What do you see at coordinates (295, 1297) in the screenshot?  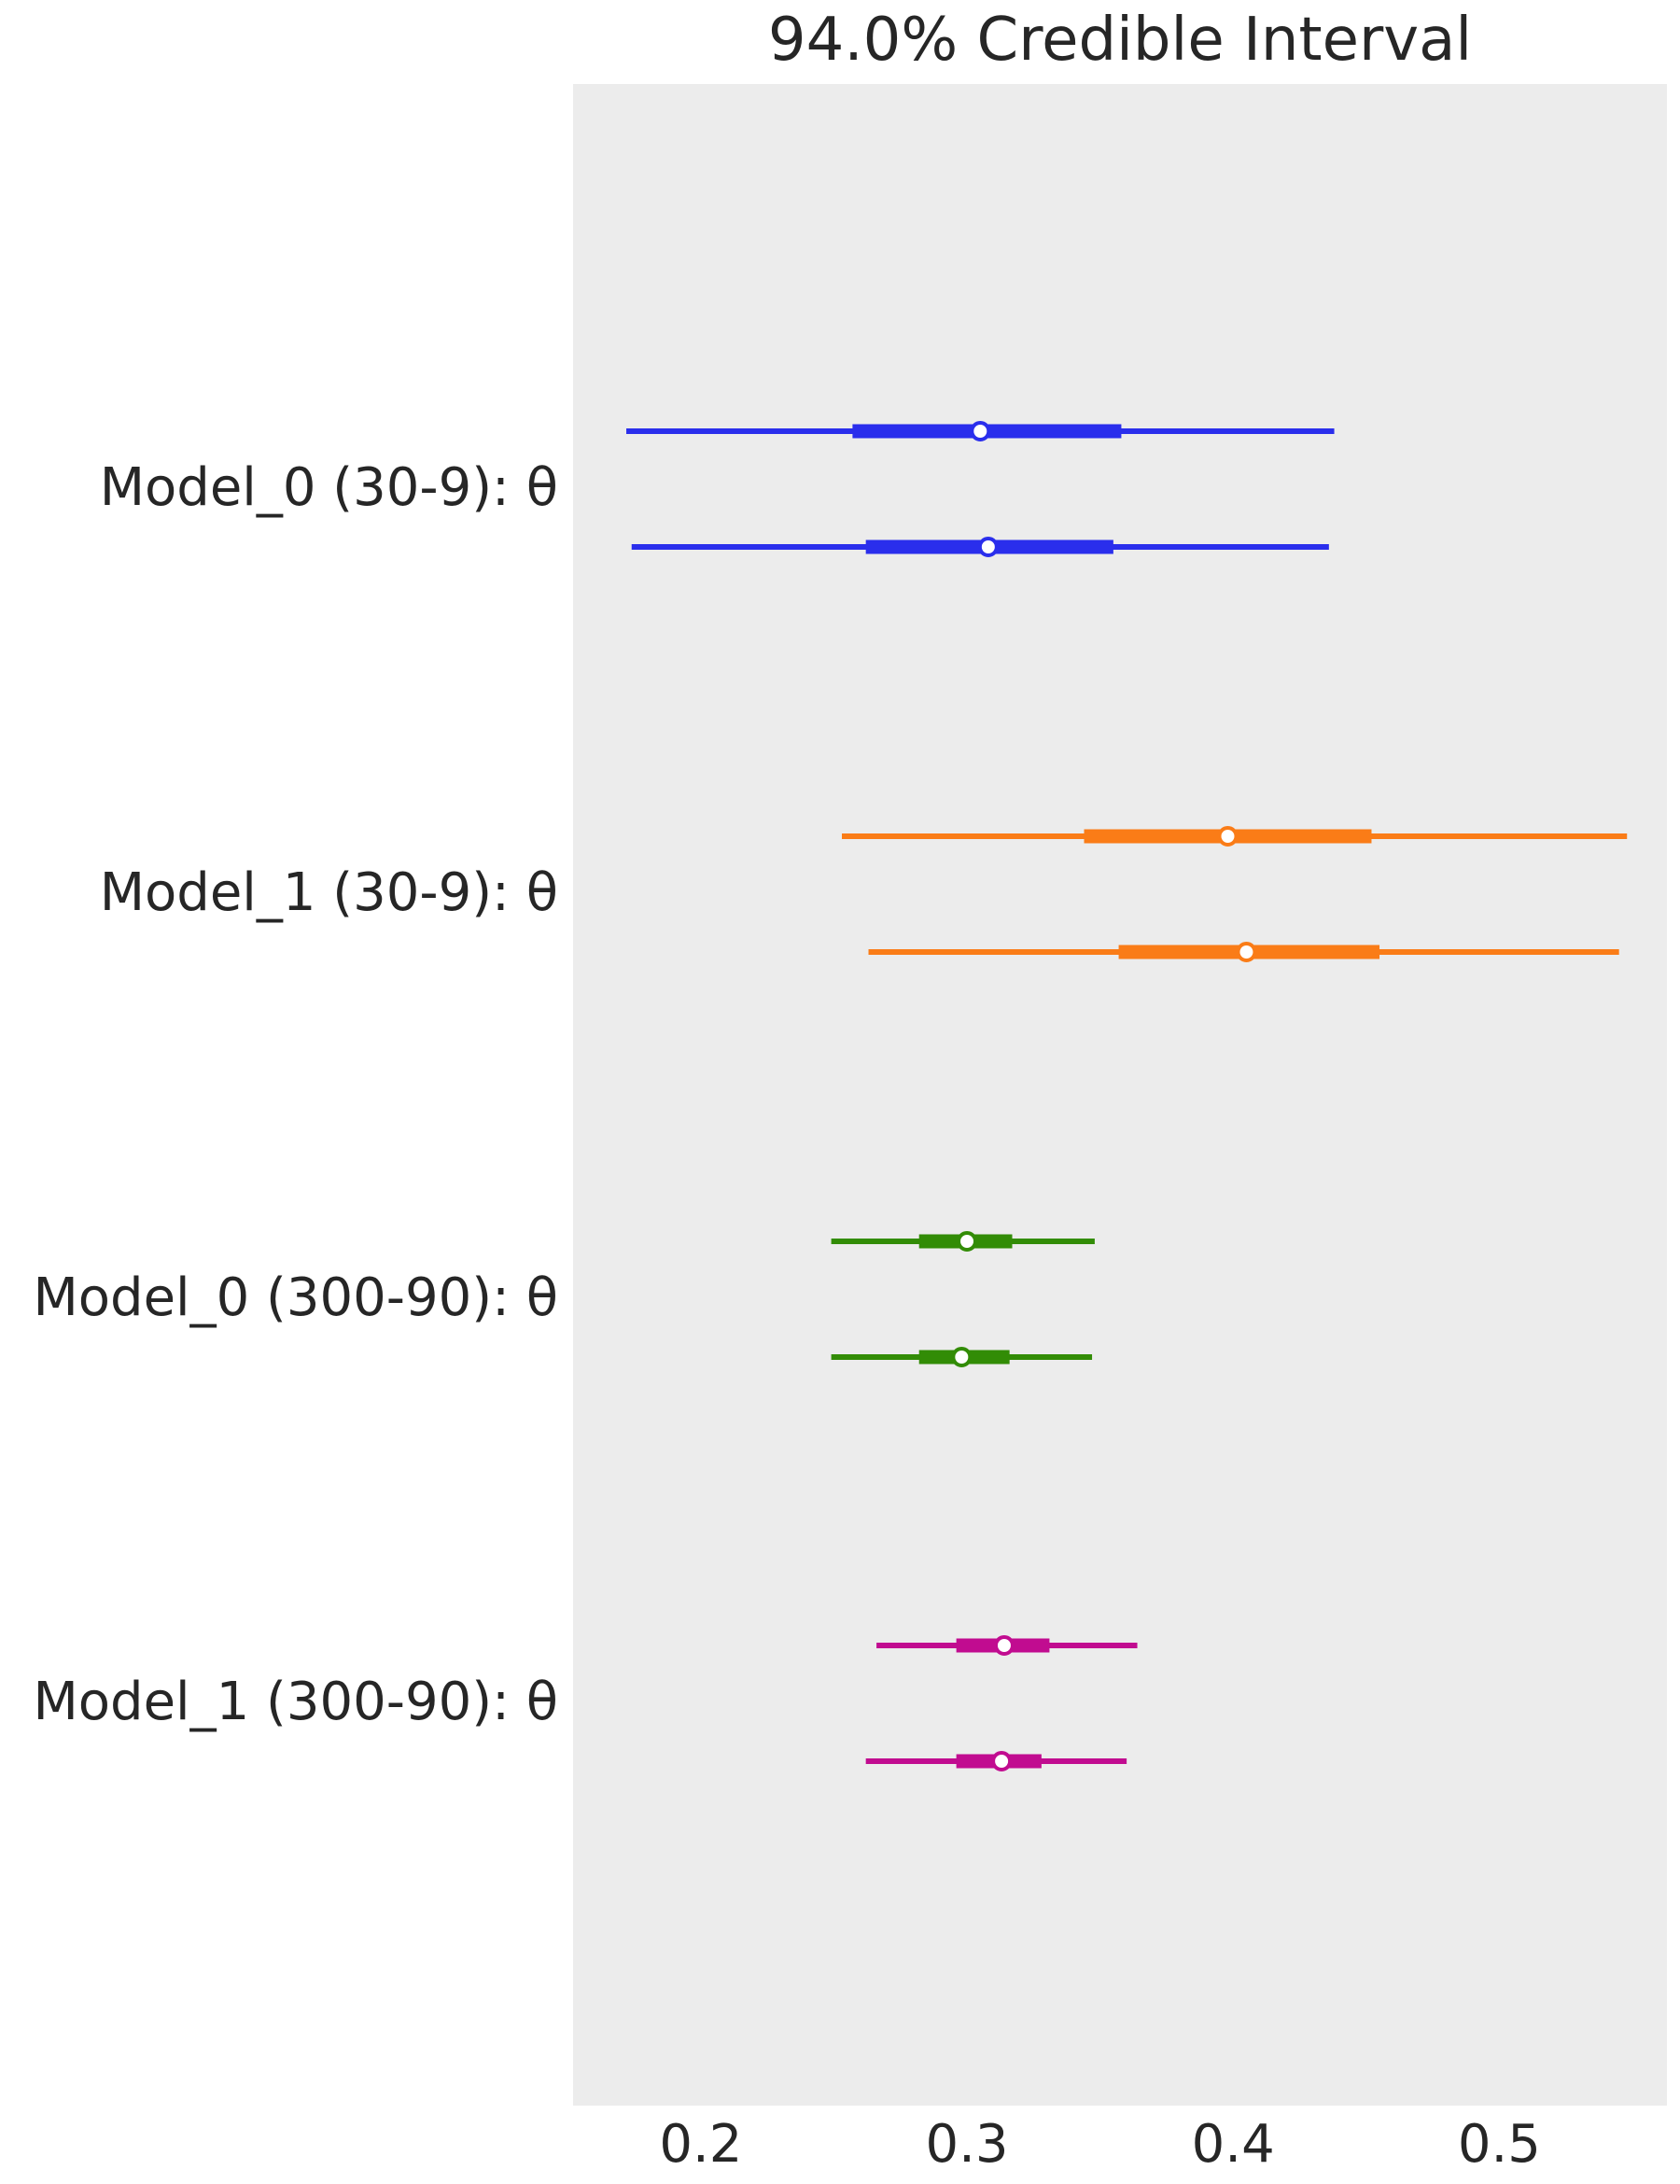 I see `y-tick-label: Model_0 (300-90): θ` at bounding box center [295, 1297].